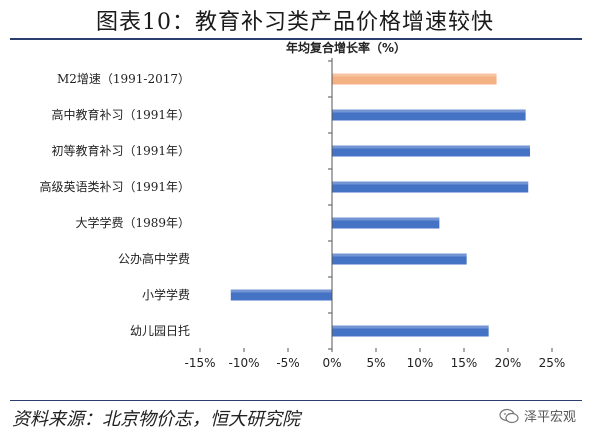  Describe the element at coordinates (296, 39) in the screenshot. I see `title-rule` at that location.